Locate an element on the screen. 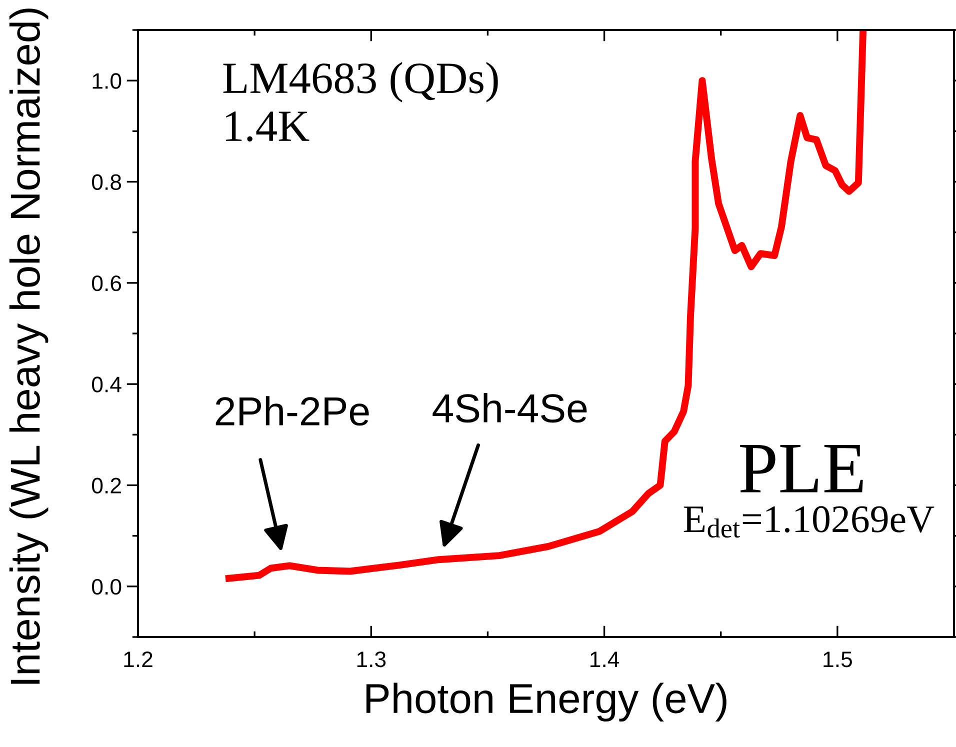  y-tick-label: 1.0 is located at coordinates (107, 81).